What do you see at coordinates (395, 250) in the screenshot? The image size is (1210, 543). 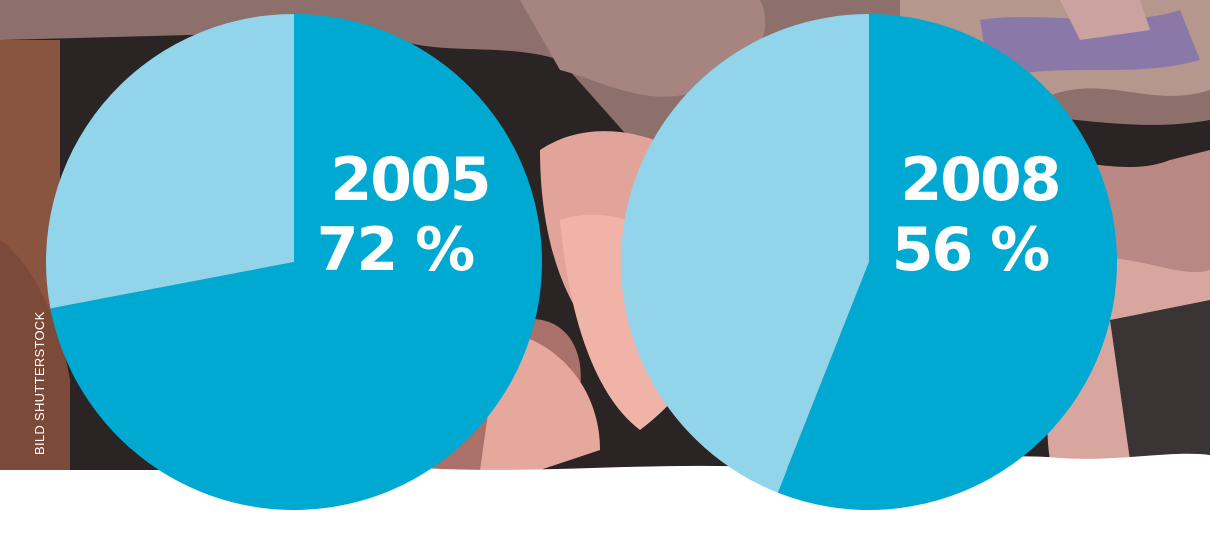 I see `pie-2005-percent-label: 72 %` at bounding box center [395, 250].